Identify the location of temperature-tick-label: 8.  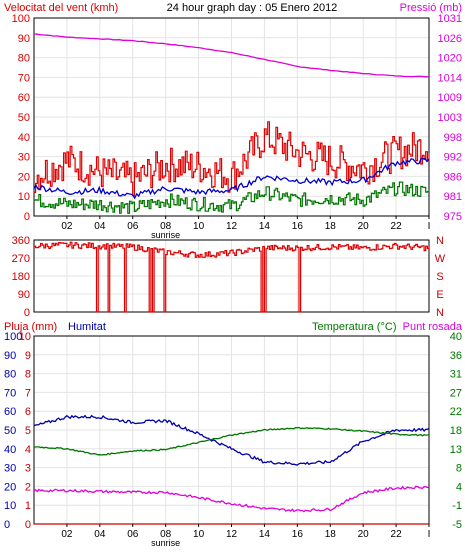
(459, 469).